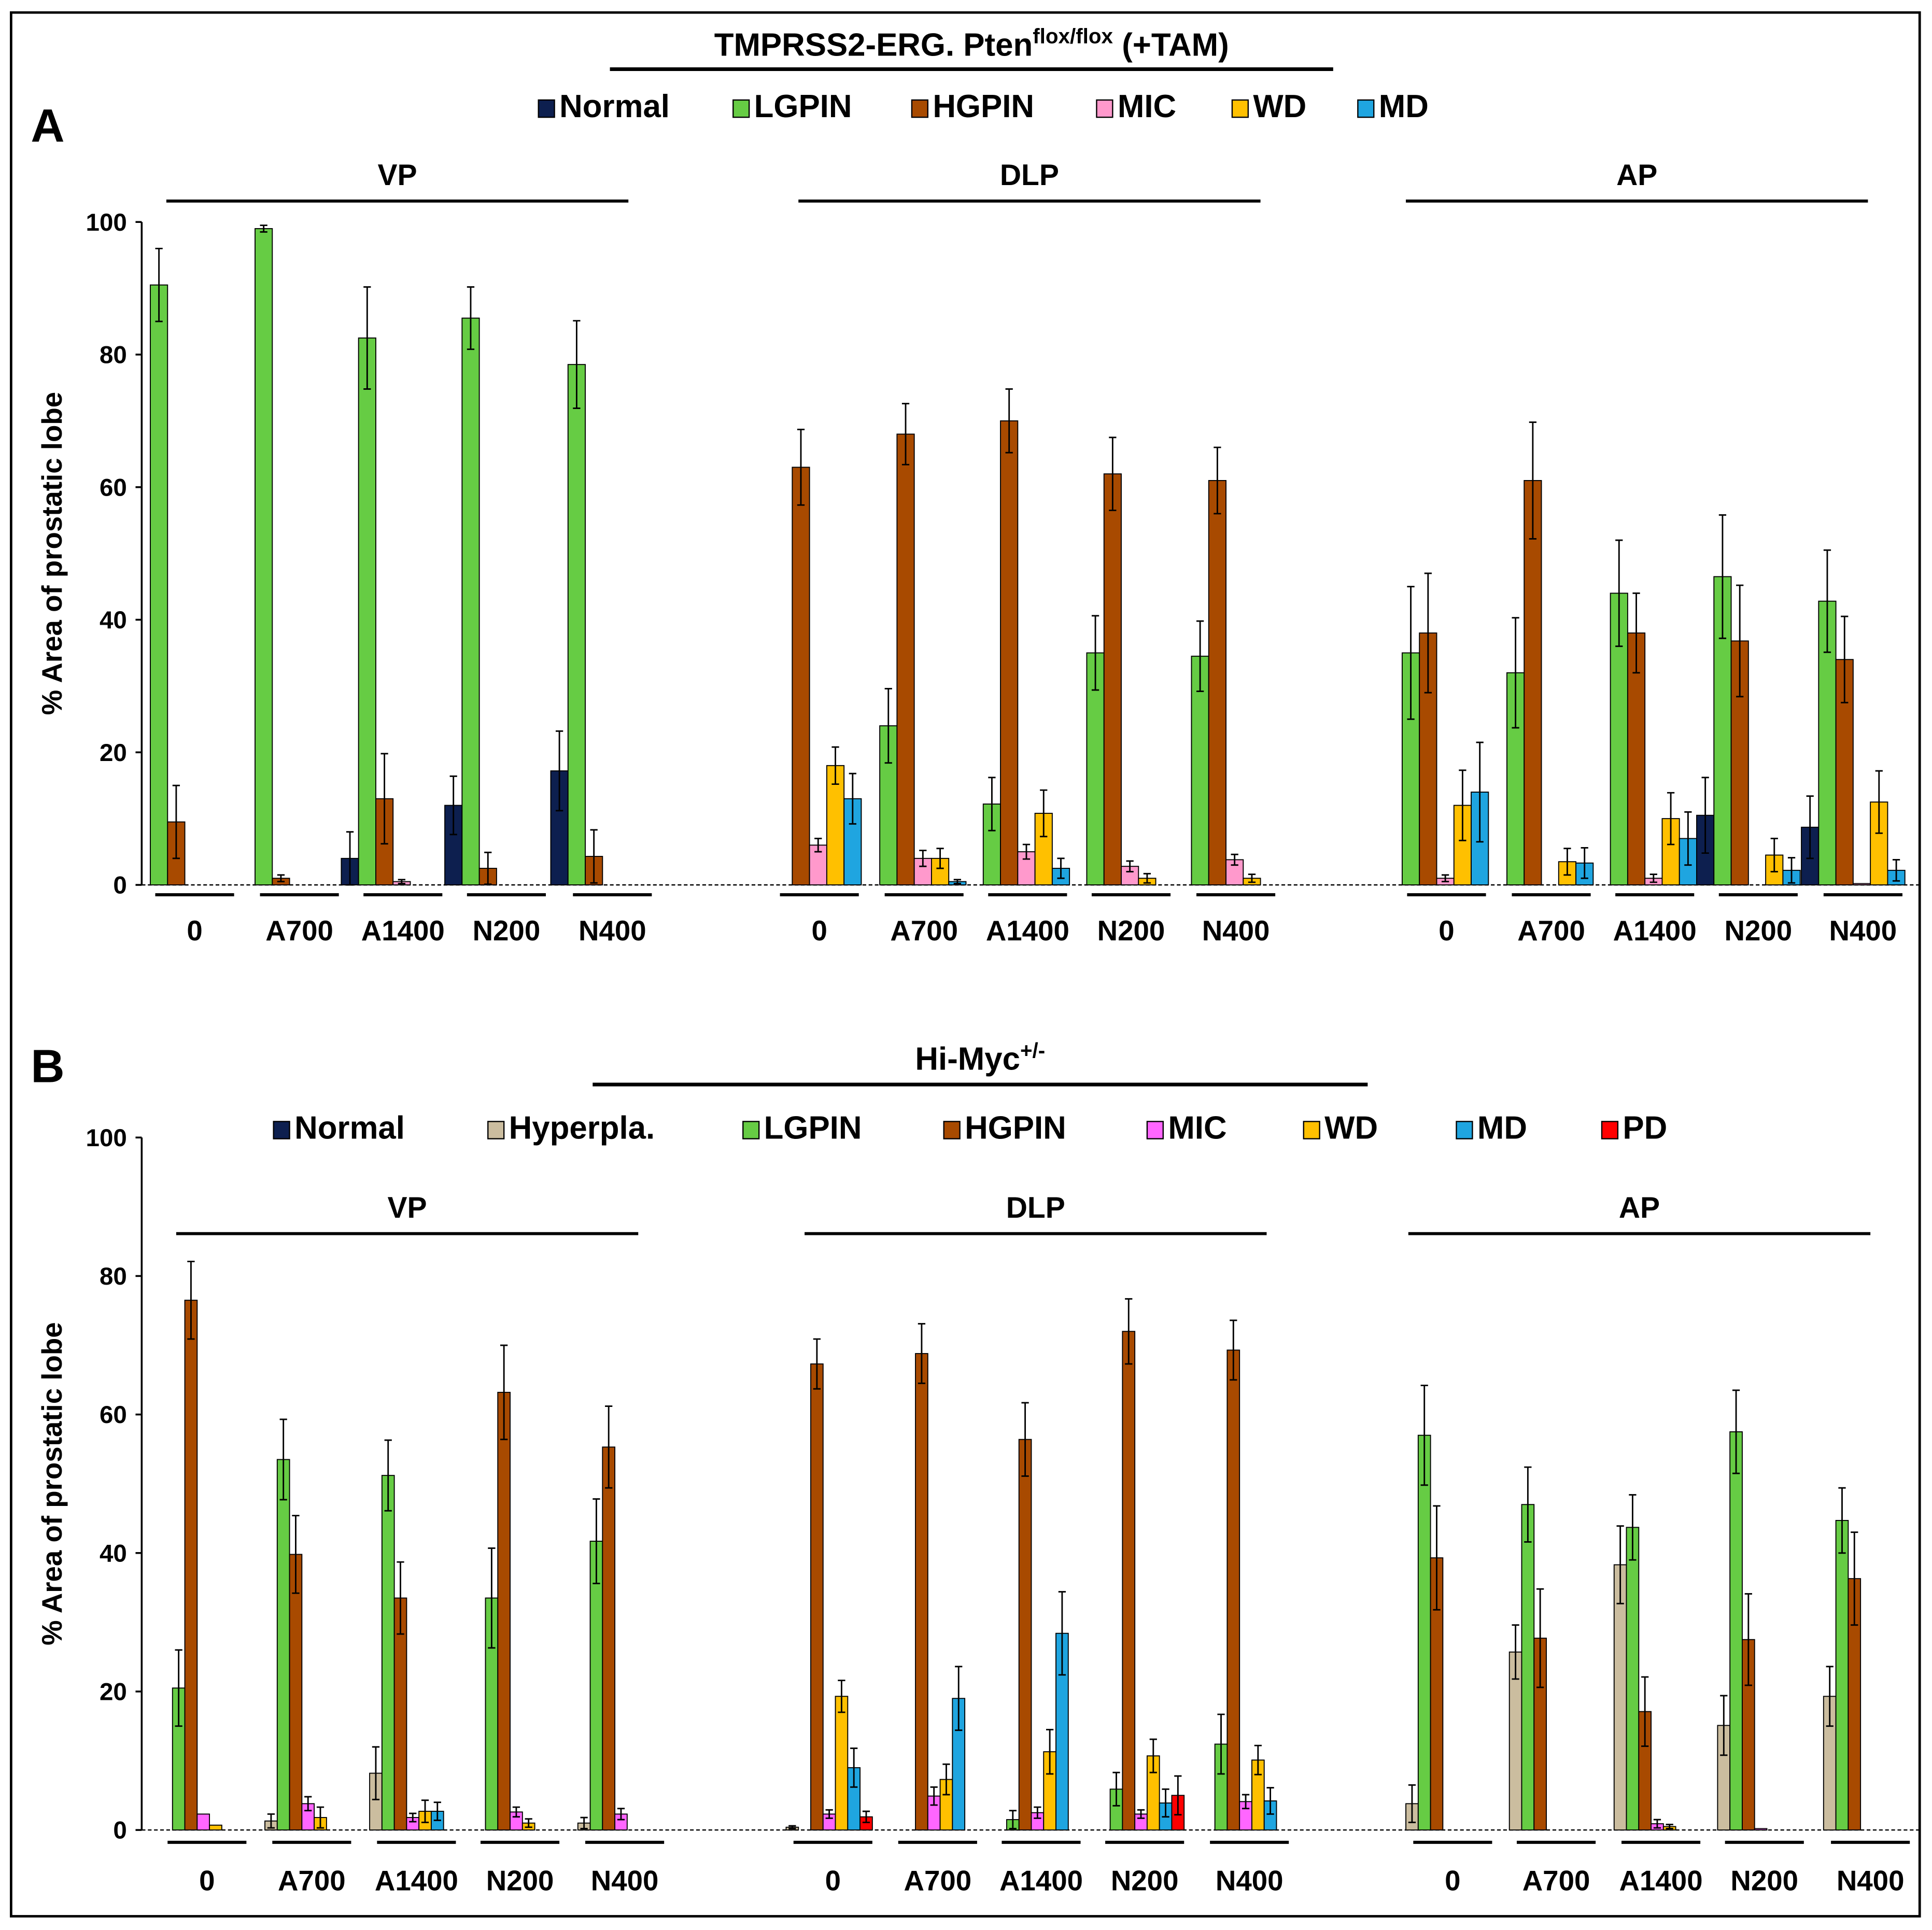  I want to click on y-tick-label: 100, so click(106, 1138).